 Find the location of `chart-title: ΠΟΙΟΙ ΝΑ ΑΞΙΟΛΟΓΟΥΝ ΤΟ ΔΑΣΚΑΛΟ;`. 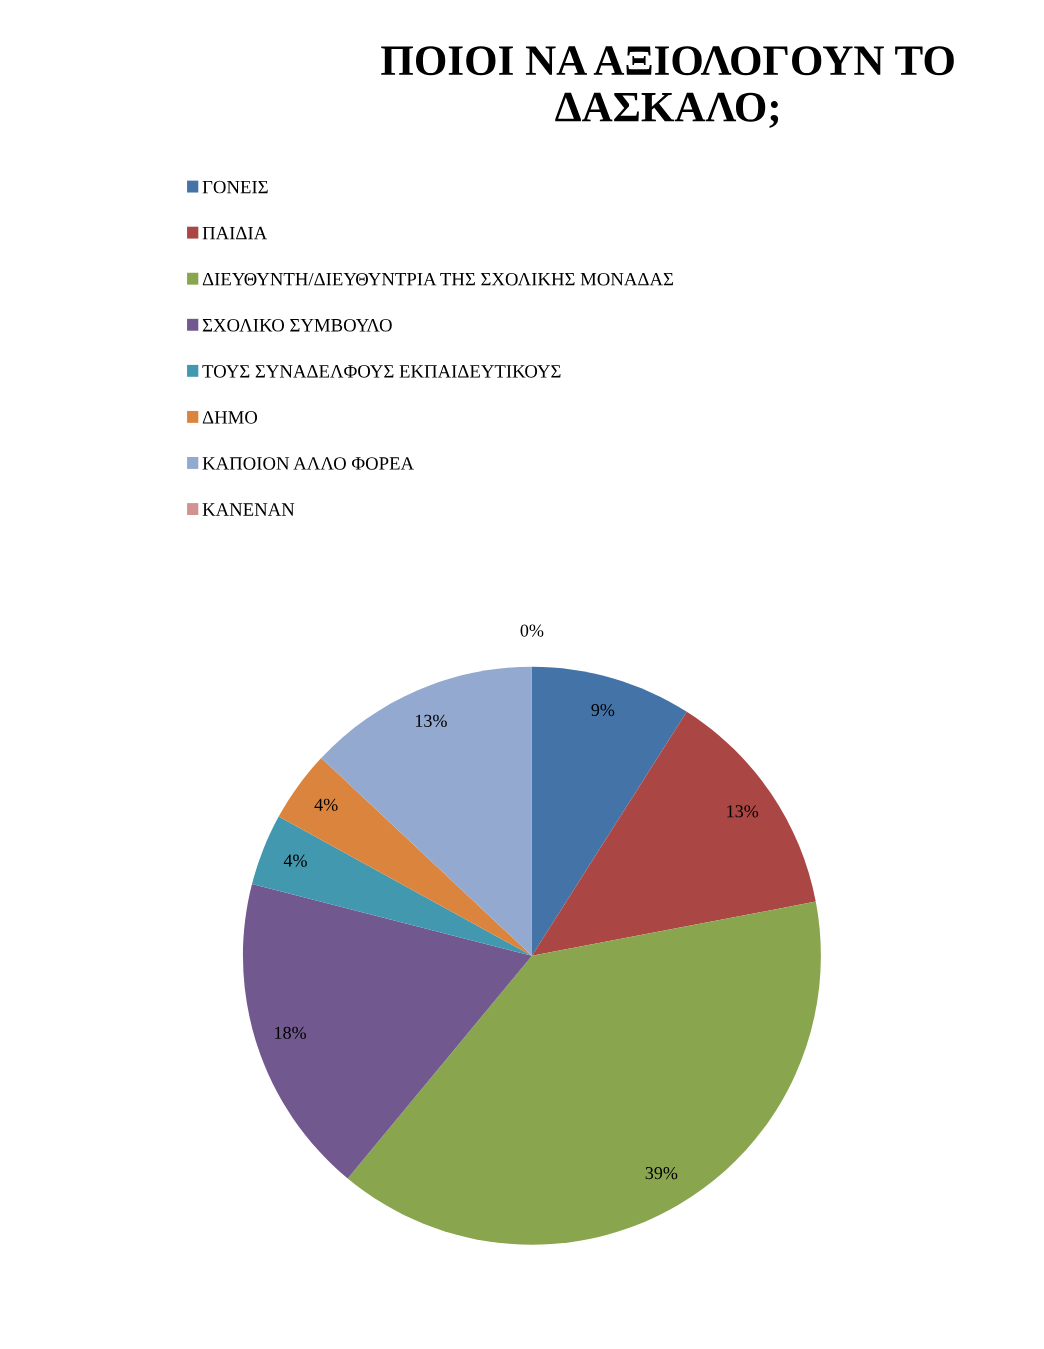

chart-title: ΠΟΙΟΙ ΝΑ ΑΞΙΟΛΟΓΟΥΝ ΤΟ ΔΑΣΚΑΛΟ; is located at coordinates (667, 87).